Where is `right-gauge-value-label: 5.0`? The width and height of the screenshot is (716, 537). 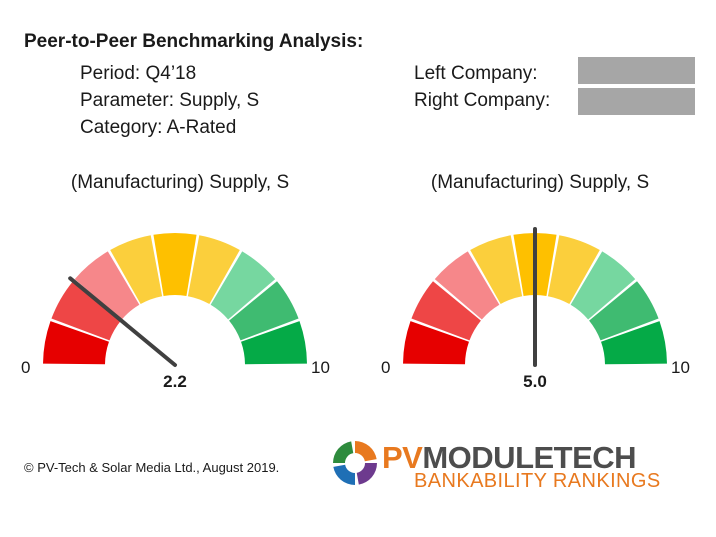 right-gauge-value-label: 5.0 is located at coordinates (535, 381).